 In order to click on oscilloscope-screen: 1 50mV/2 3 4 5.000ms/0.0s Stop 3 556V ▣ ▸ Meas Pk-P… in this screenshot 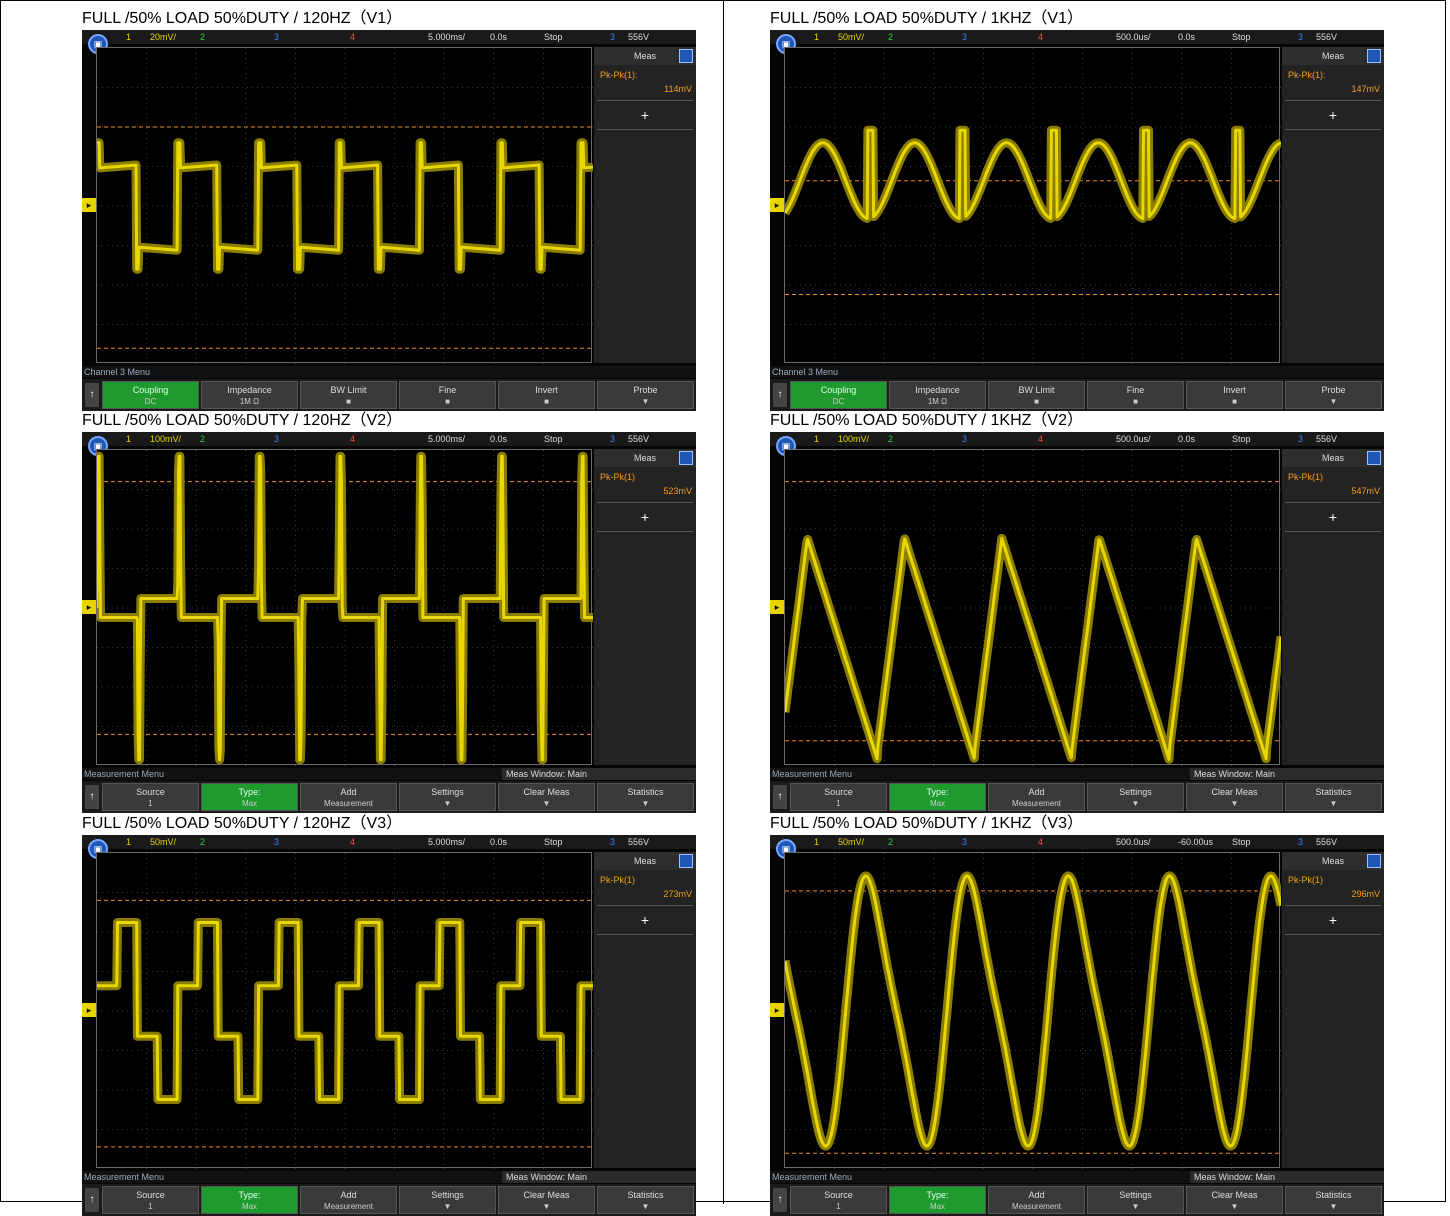, I will do `click(389, 1025)`.